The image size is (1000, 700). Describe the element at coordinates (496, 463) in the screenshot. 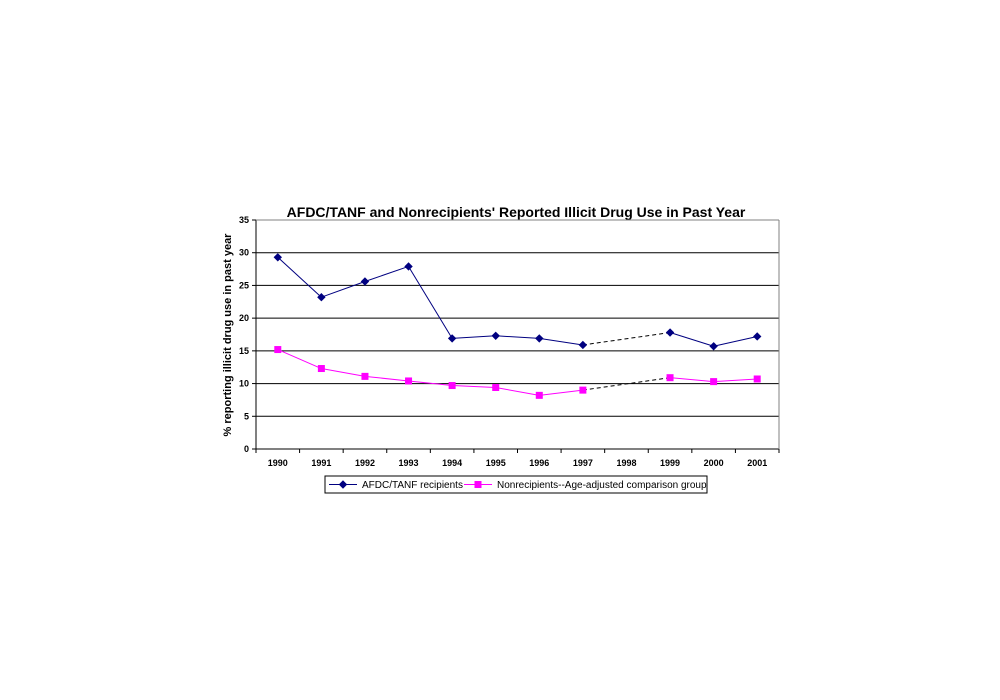

I see `x-tick-label: 1995` at that location.